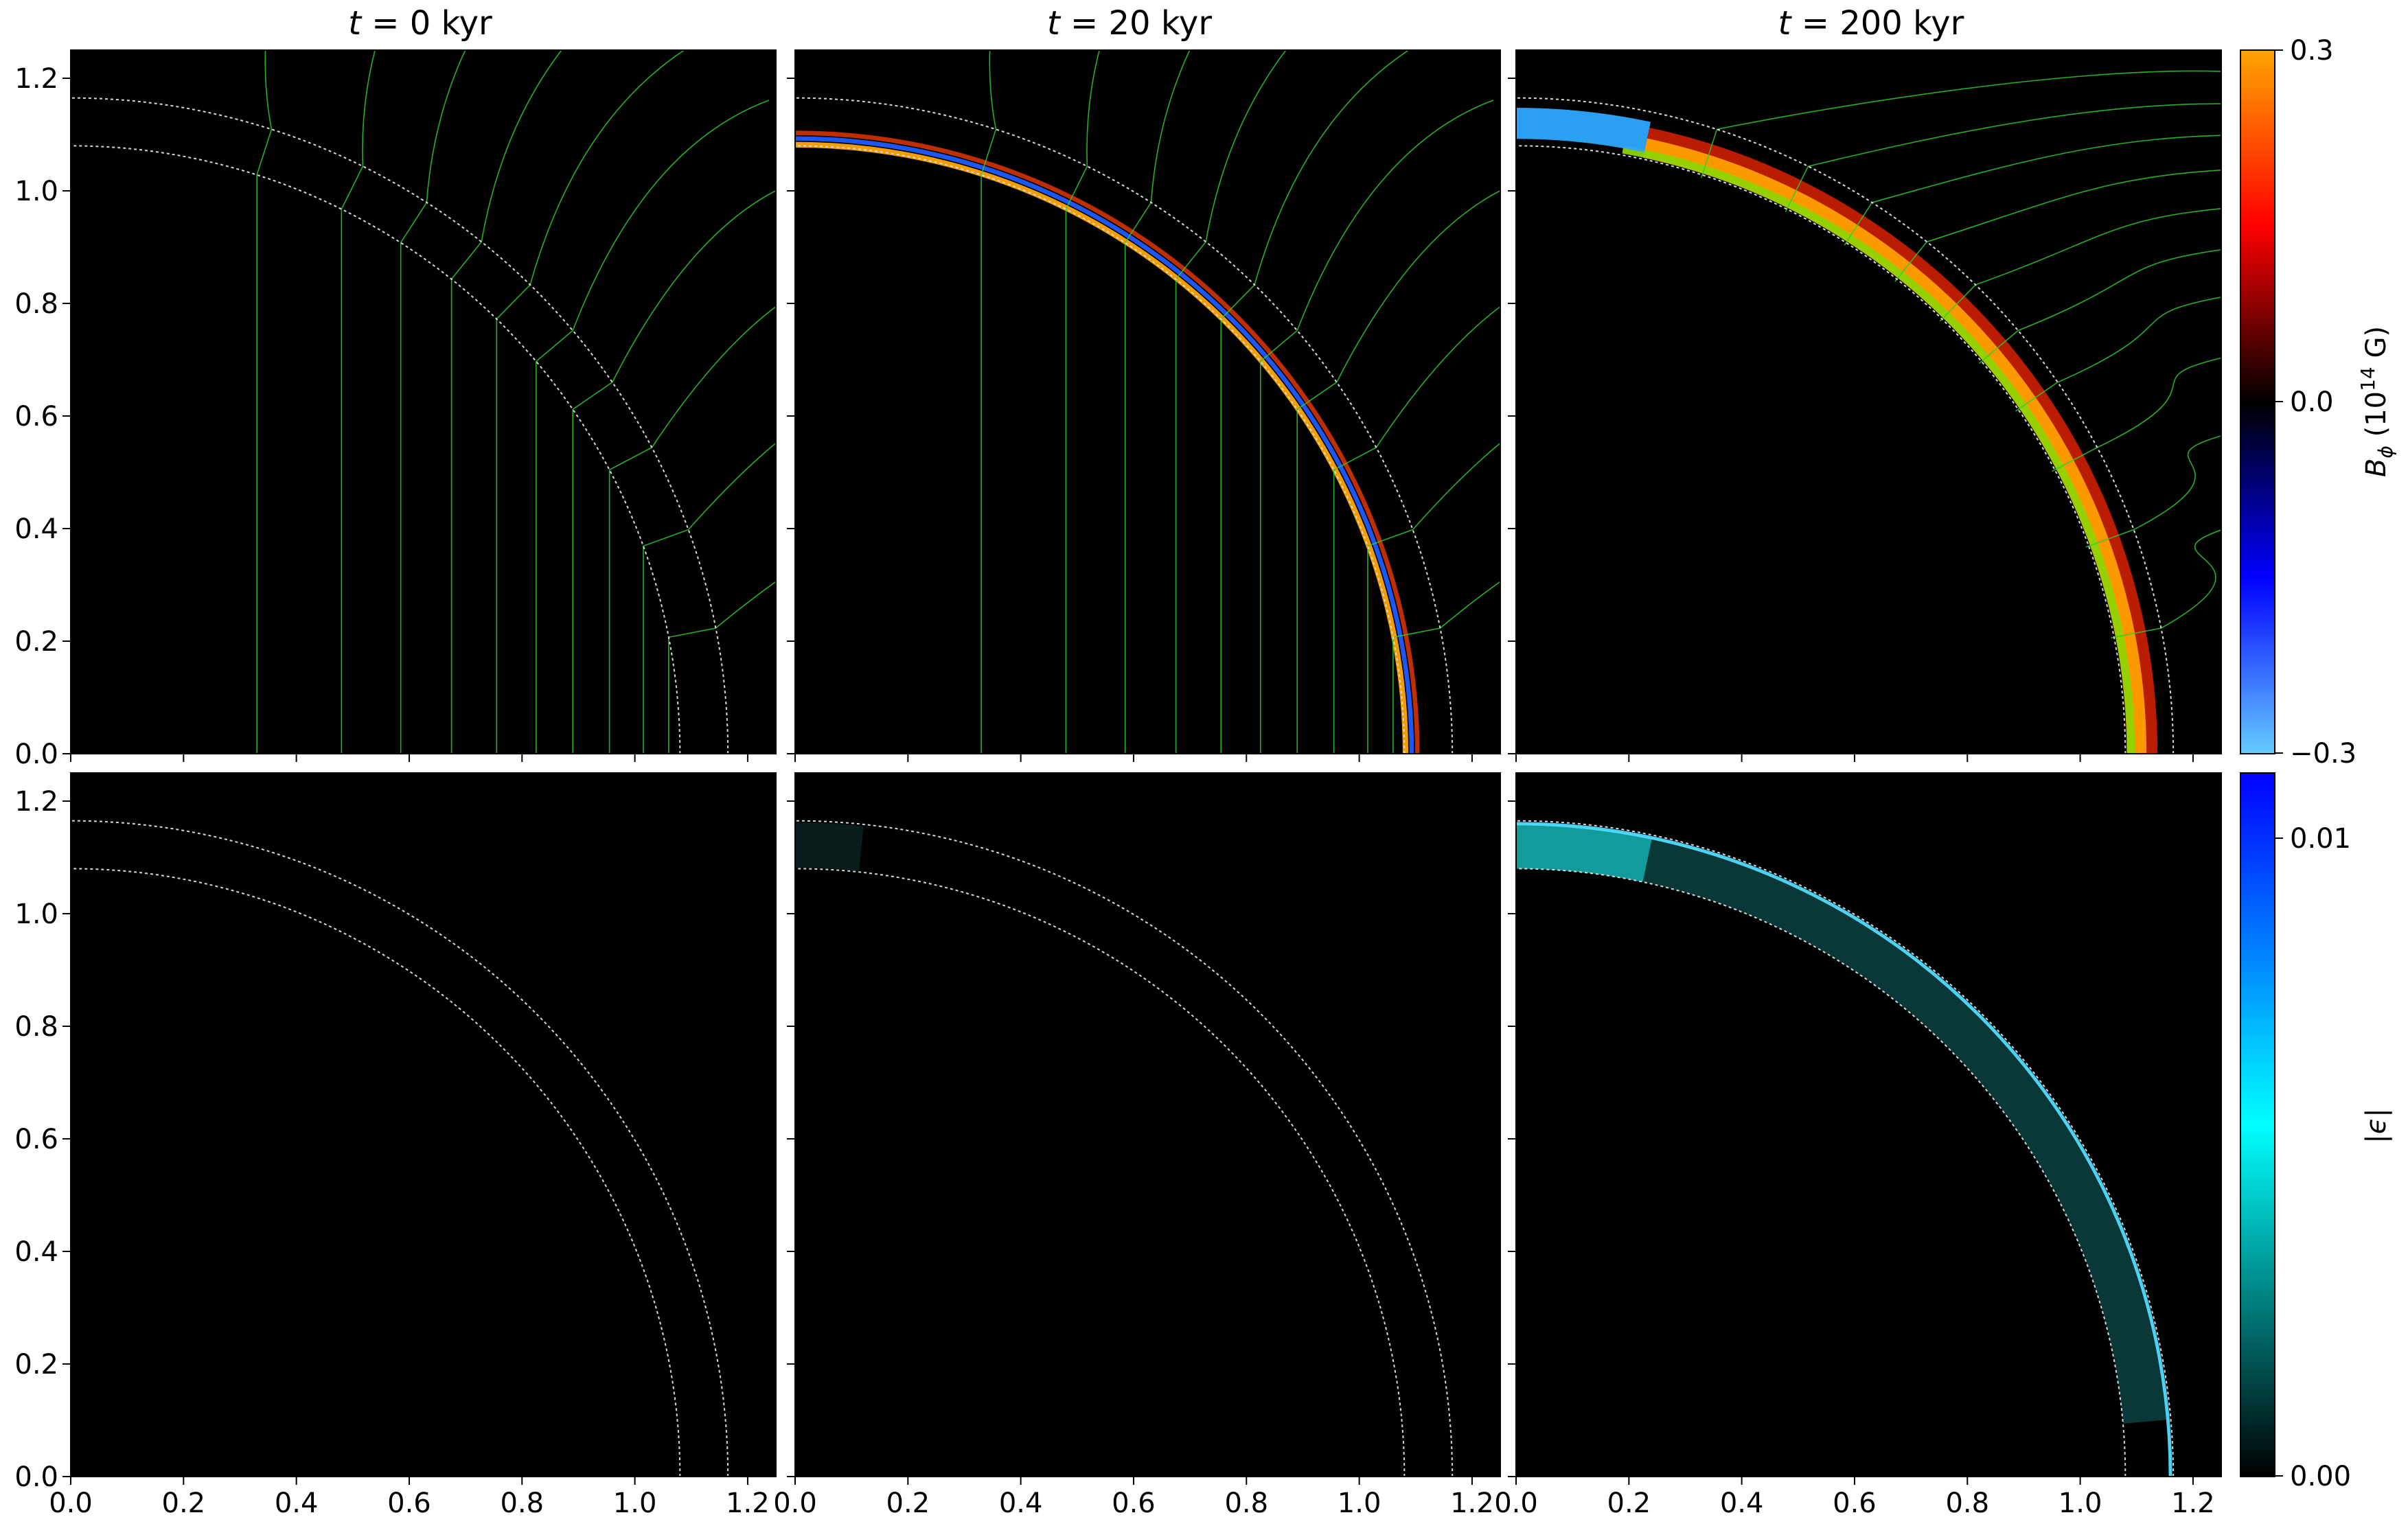 The width and height of the screenshot is (2408, 1526). What do you see at coordinates (2377, 402) in the screenshot?
I see `colorbar-bphi-label: Bϕ (1014 G)` at bounding box center [2377, 402].